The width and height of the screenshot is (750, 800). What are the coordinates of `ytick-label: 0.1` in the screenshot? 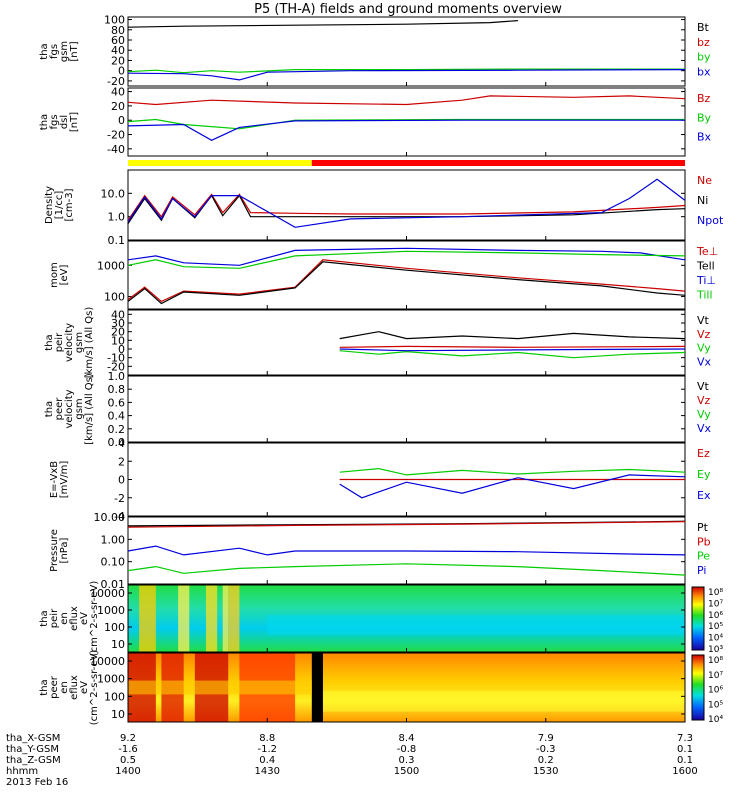 It's located at (117, 240).